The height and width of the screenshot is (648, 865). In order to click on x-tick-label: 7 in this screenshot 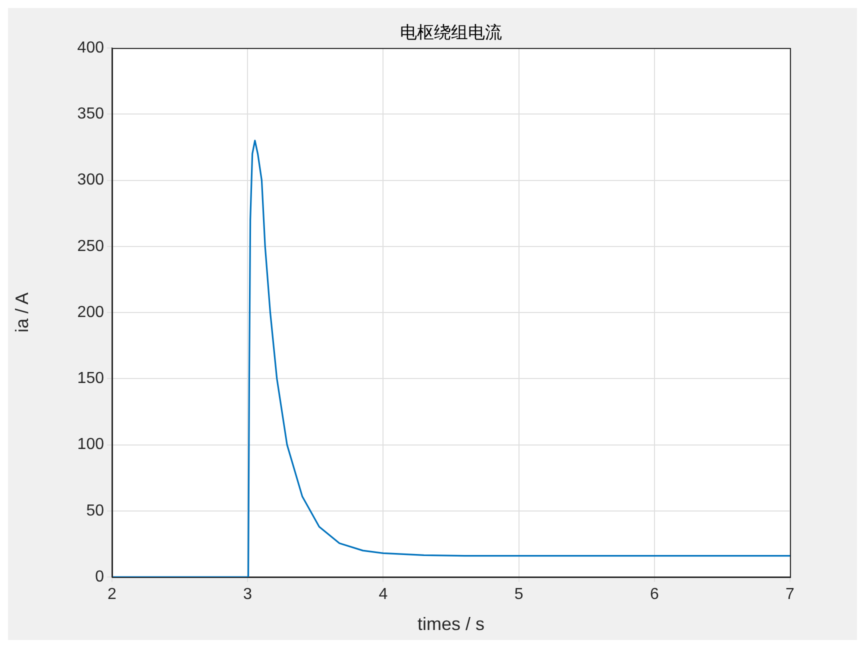, I will do `click(790, 595)`.